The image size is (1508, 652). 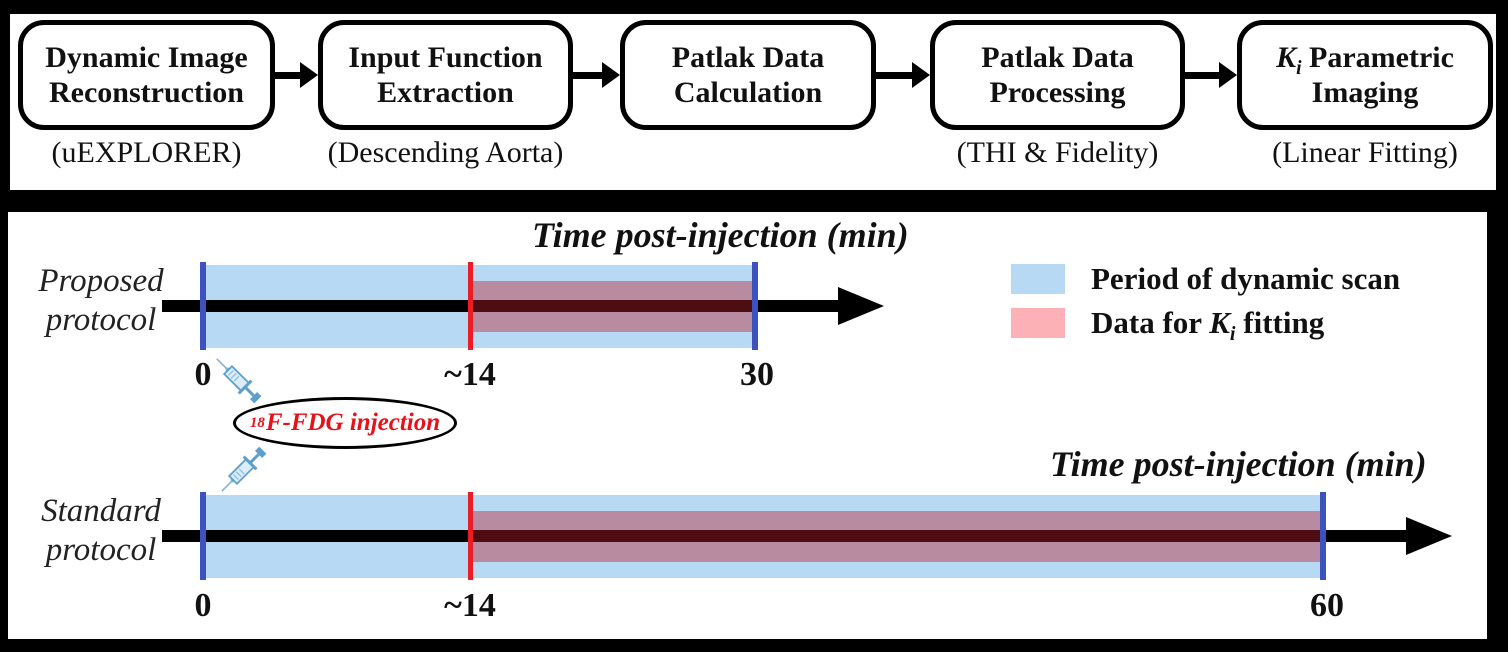 What do you see at coordinates (757, 374) in the screenshot?
I see `proposed-tick-30: 30` at bounding box center [757, 374].